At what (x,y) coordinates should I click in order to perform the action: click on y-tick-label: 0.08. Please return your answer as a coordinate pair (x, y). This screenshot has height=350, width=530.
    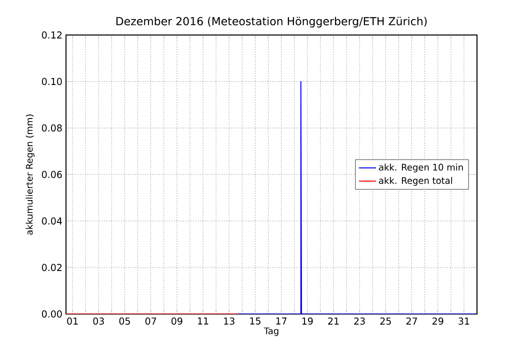
    Looking at the image, I should click on (52, 128).